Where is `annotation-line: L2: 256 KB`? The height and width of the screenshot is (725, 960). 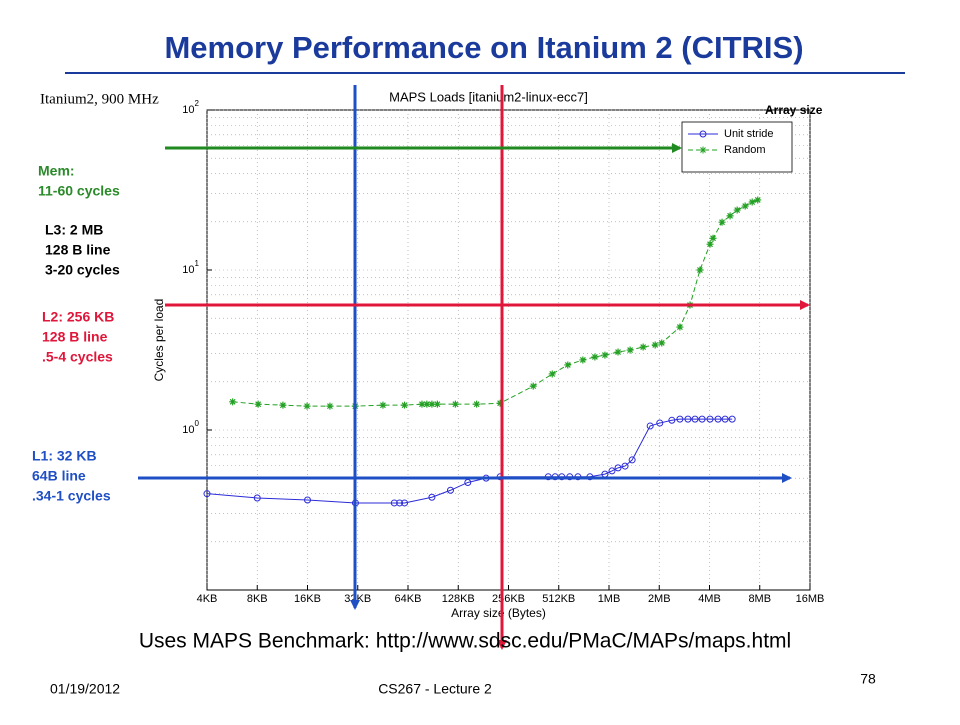 annotation-line: L2: 256 KB is located at coordinates (78, 317).